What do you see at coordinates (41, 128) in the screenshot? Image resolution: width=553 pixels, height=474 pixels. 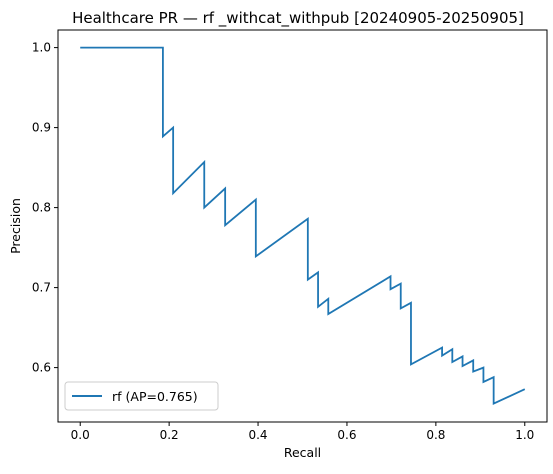 I see `y-tick-label: 0.9` at bounding box center [41, 128].